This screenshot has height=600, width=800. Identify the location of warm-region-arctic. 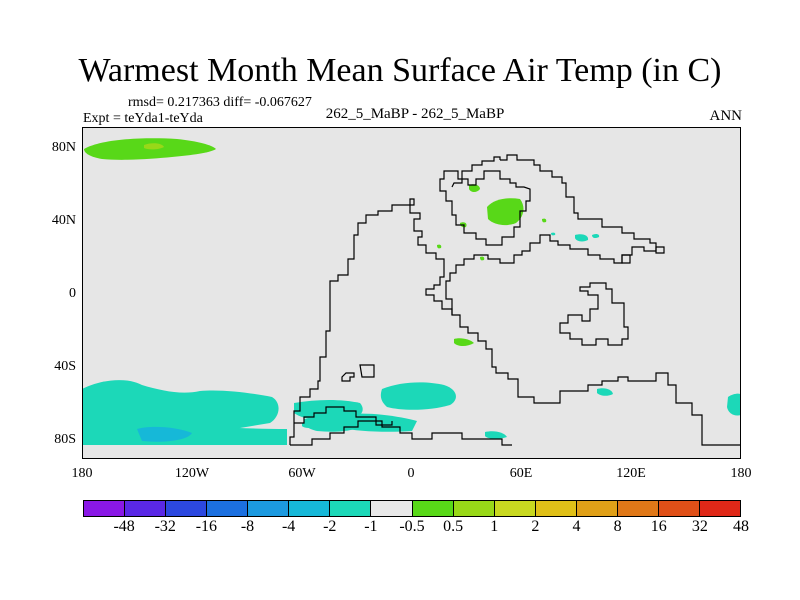
(474, 188).